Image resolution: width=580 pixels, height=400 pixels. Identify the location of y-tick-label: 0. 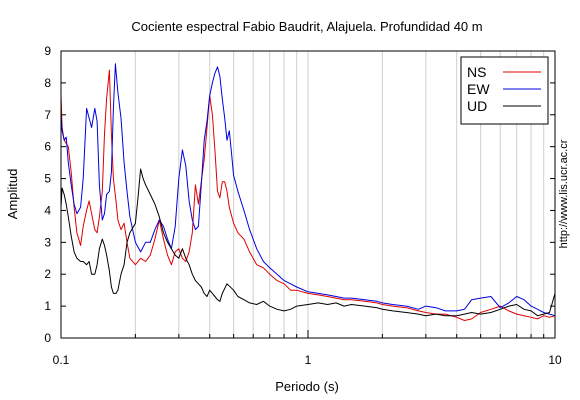
(47, 338).